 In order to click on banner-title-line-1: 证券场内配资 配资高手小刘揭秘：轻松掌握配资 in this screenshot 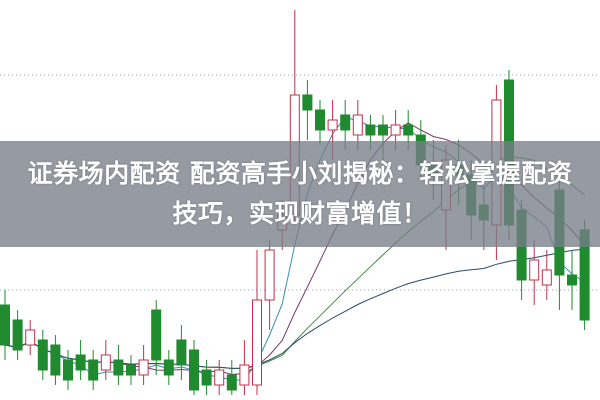, I will do `click(300, 173)`.